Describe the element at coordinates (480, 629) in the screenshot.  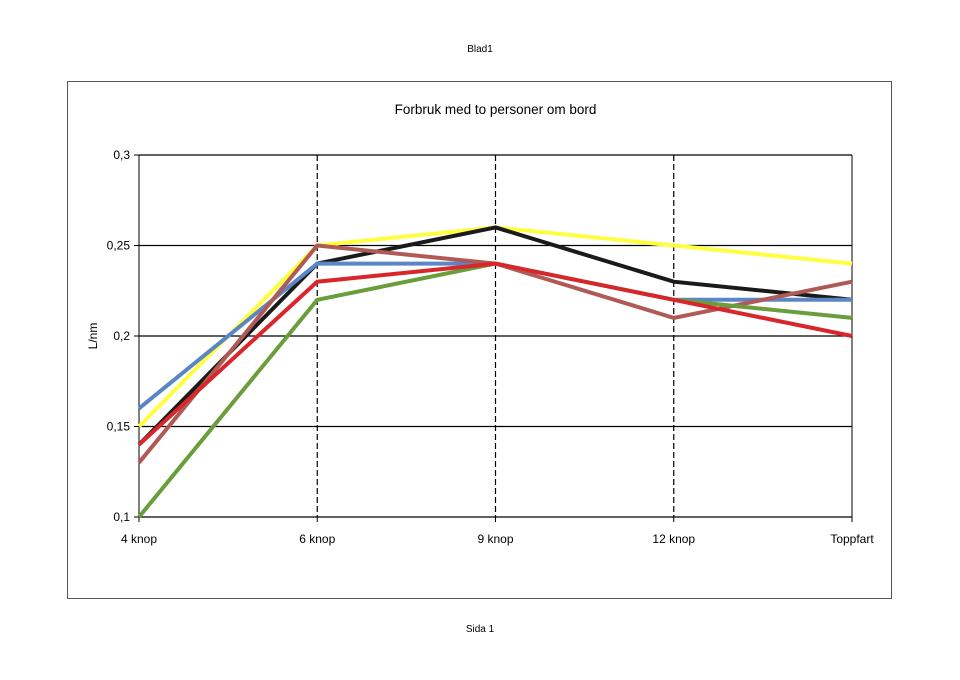
I see `page-footer: Sida 1` at that location.